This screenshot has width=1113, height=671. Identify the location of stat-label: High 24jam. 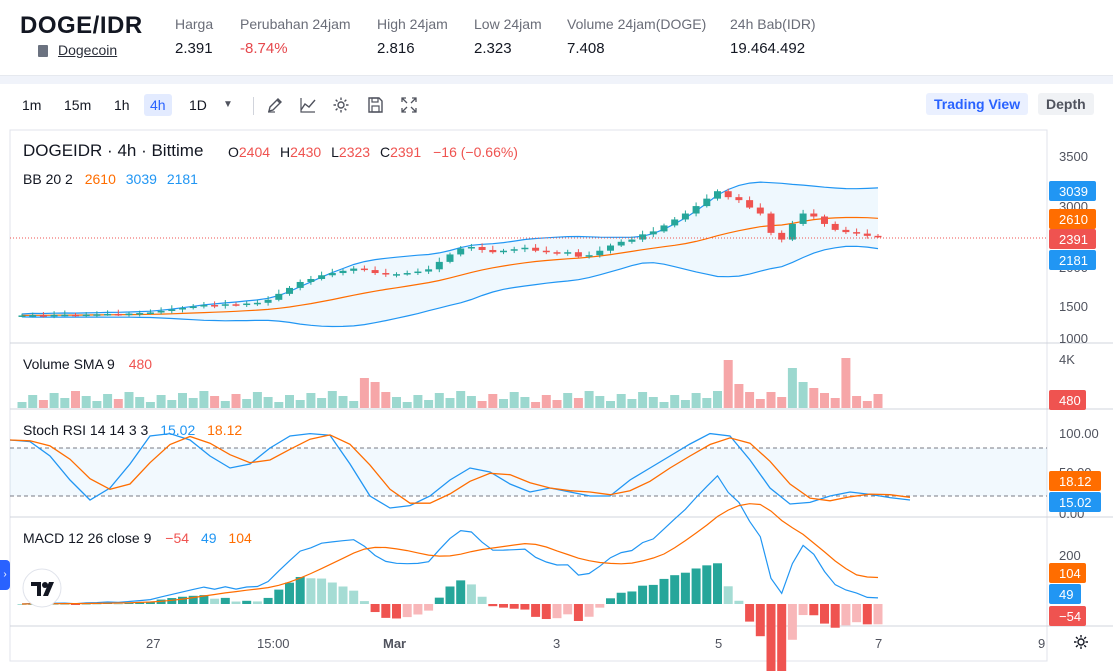
(412, 24).